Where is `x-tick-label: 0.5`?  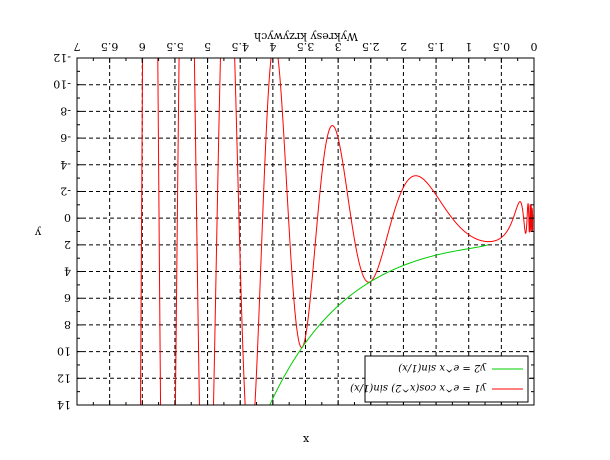 x-tick-label: 0.5 is located at coordinates (502, 46).